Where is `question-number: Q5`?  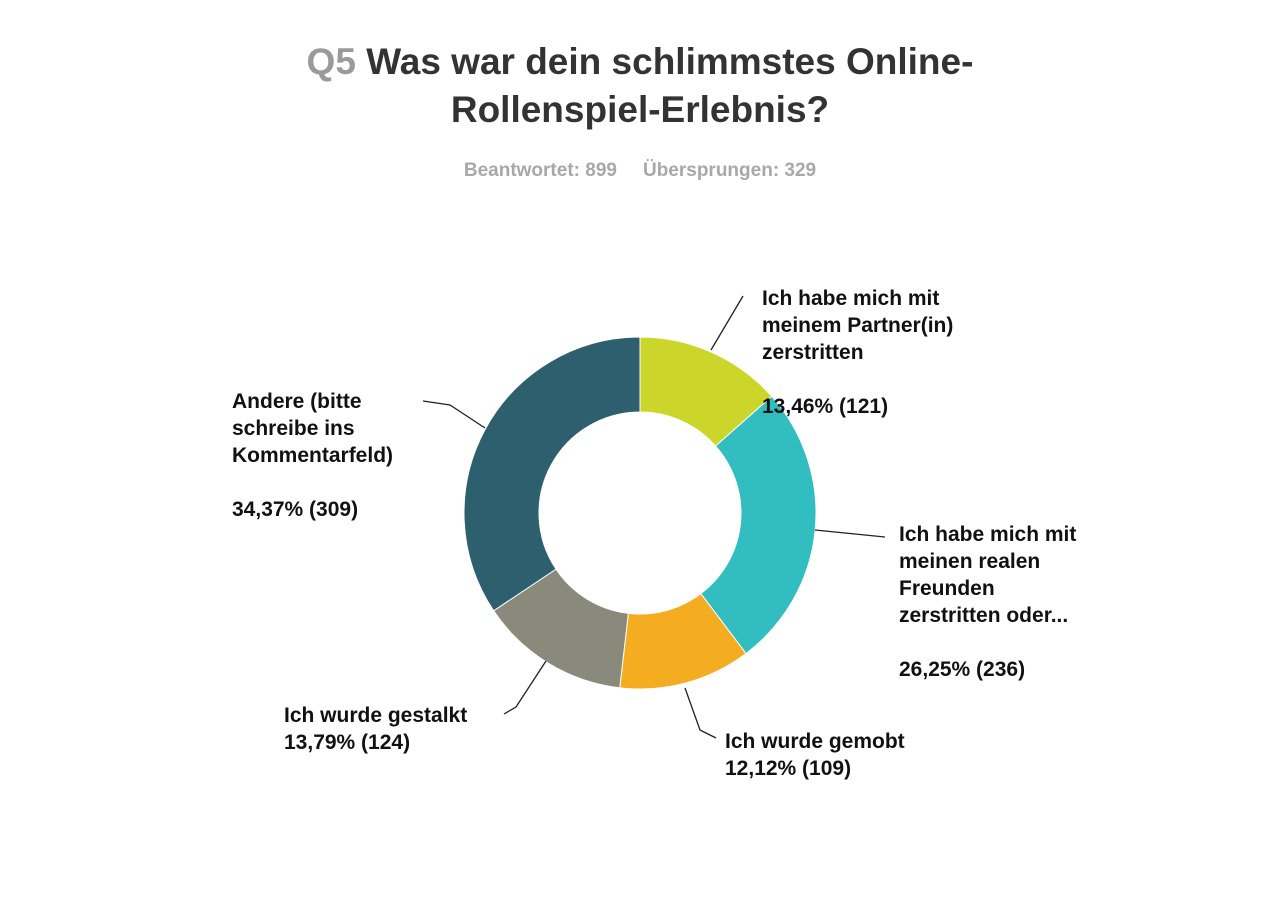 question-number: Q5 is located at coordinates (331, 61).